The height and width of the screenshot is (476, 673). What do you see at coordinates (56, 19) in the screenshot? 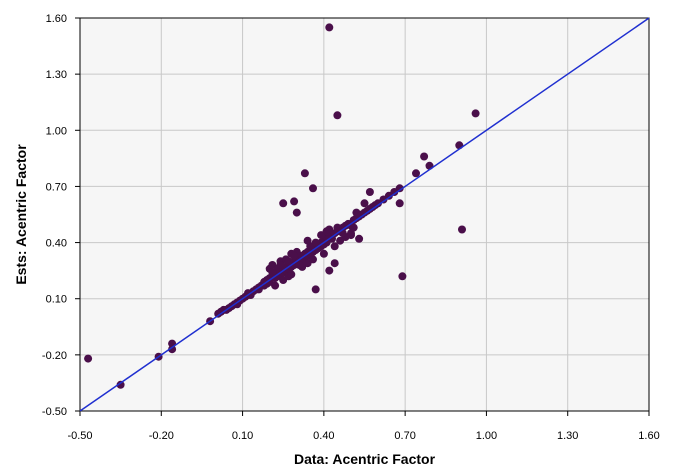
I see `y-tick-label: 1.60` at bounding box center [56, 19].